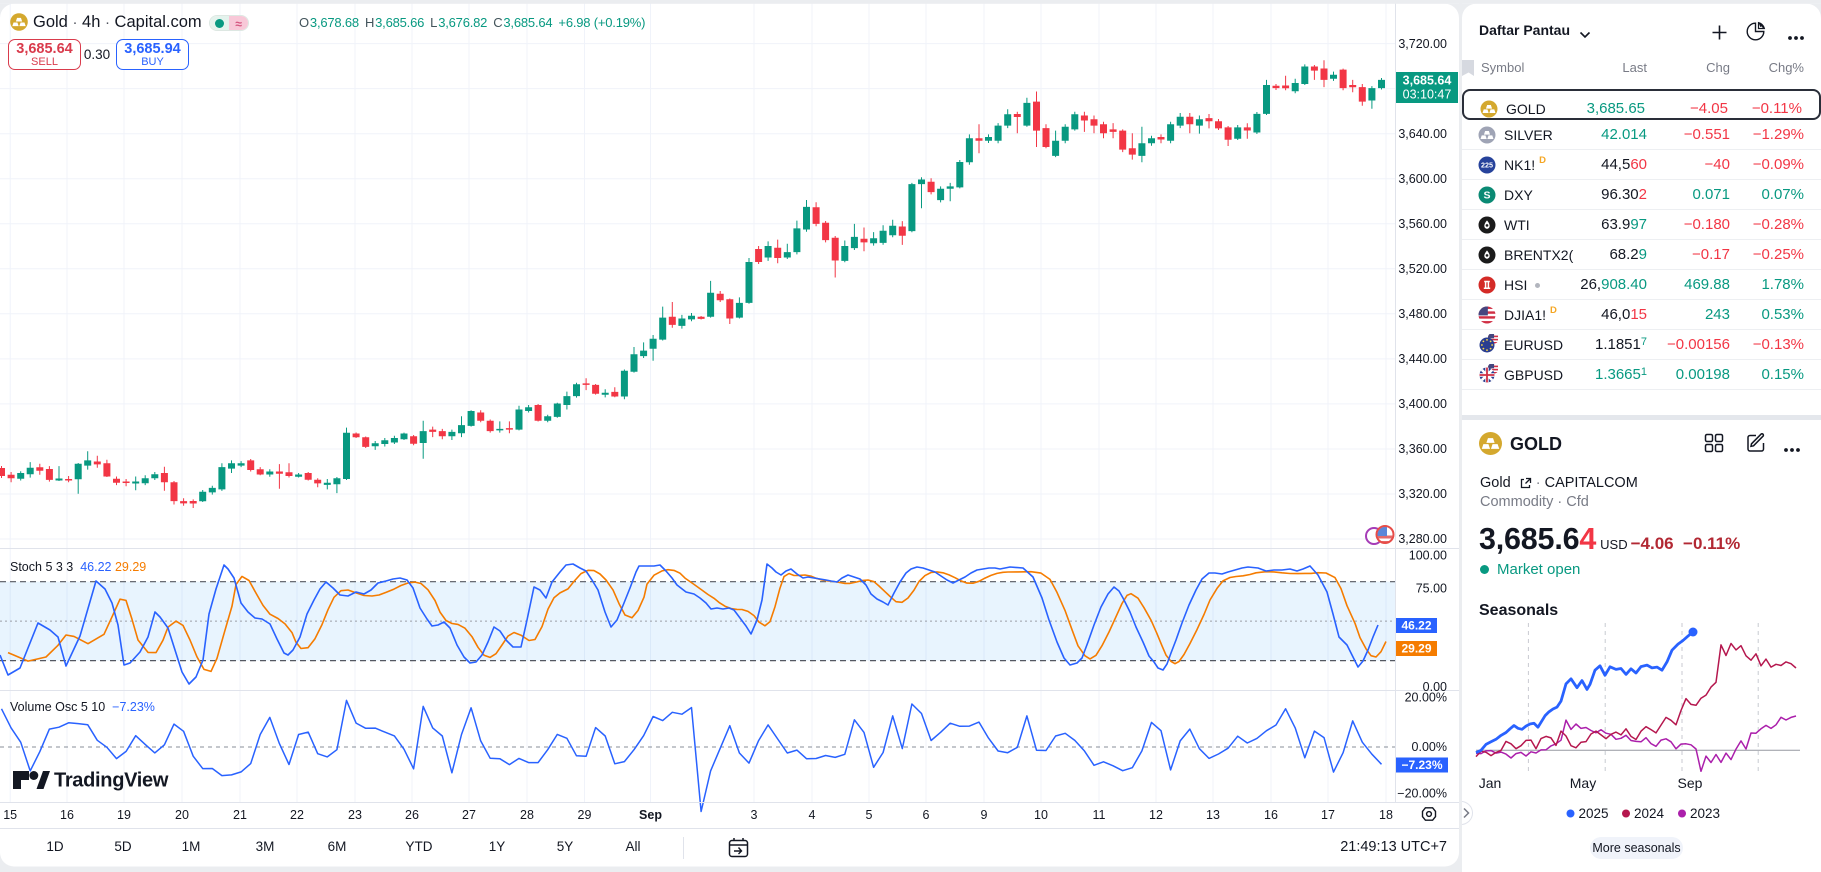 The height and width of the screenshot is (872, 1821). Describe the element at coordinates (1422, 449) in the screenshot. I see `svg-text: 3,360.00` at that location.